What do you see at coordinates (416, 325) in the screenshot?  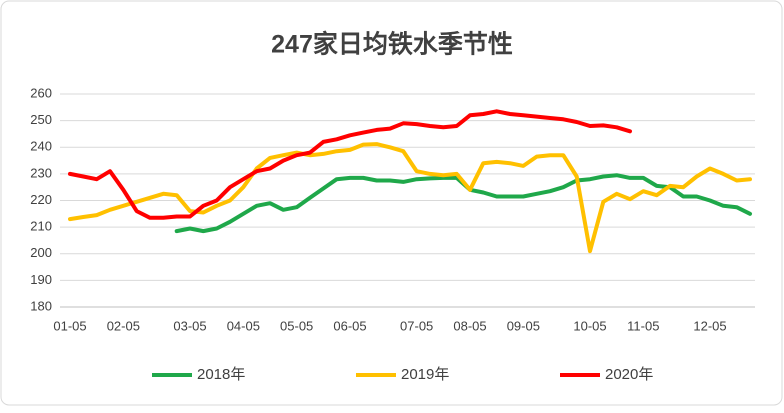 I see `x-tick-label: 07-05` at bounding box center [416, 325].